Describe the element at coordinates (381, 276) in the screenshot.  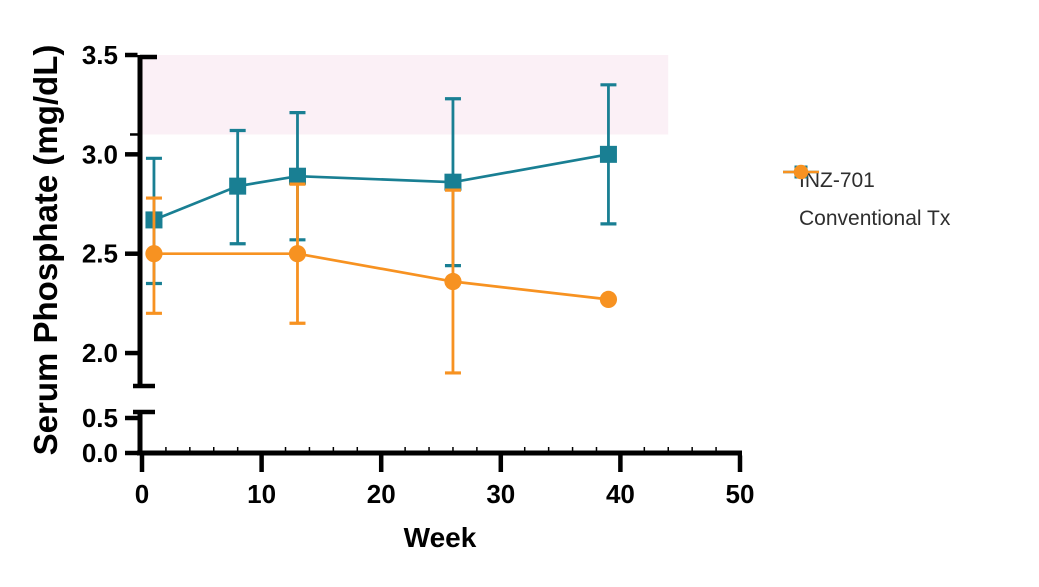
I see `series-line-Conventional Tx` at that location.